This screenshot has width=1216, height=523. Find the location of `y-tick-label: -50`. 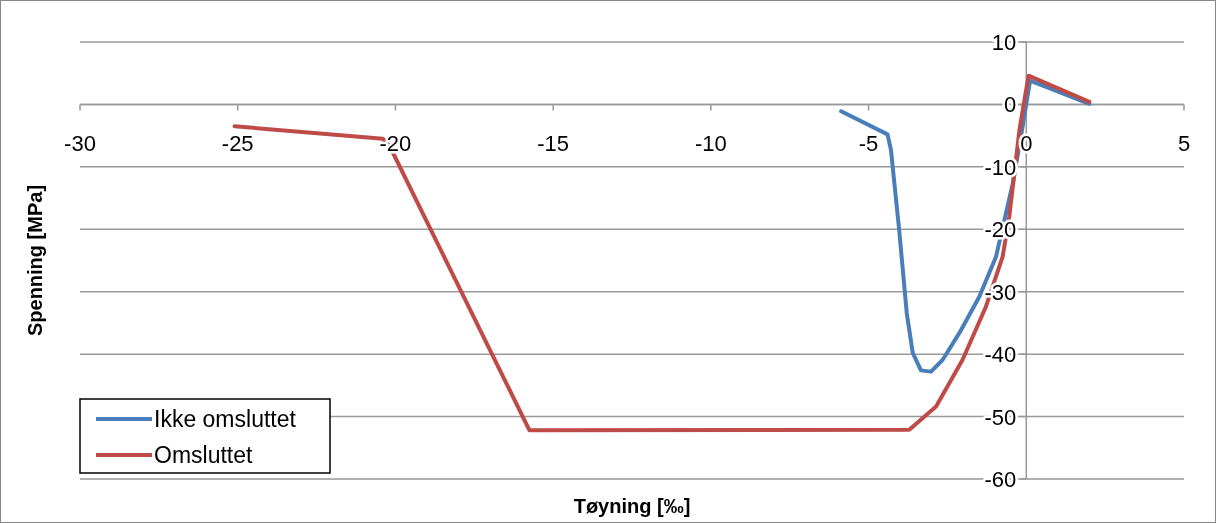

y-tick-label: -50 is located at coordinates (1000, 417).